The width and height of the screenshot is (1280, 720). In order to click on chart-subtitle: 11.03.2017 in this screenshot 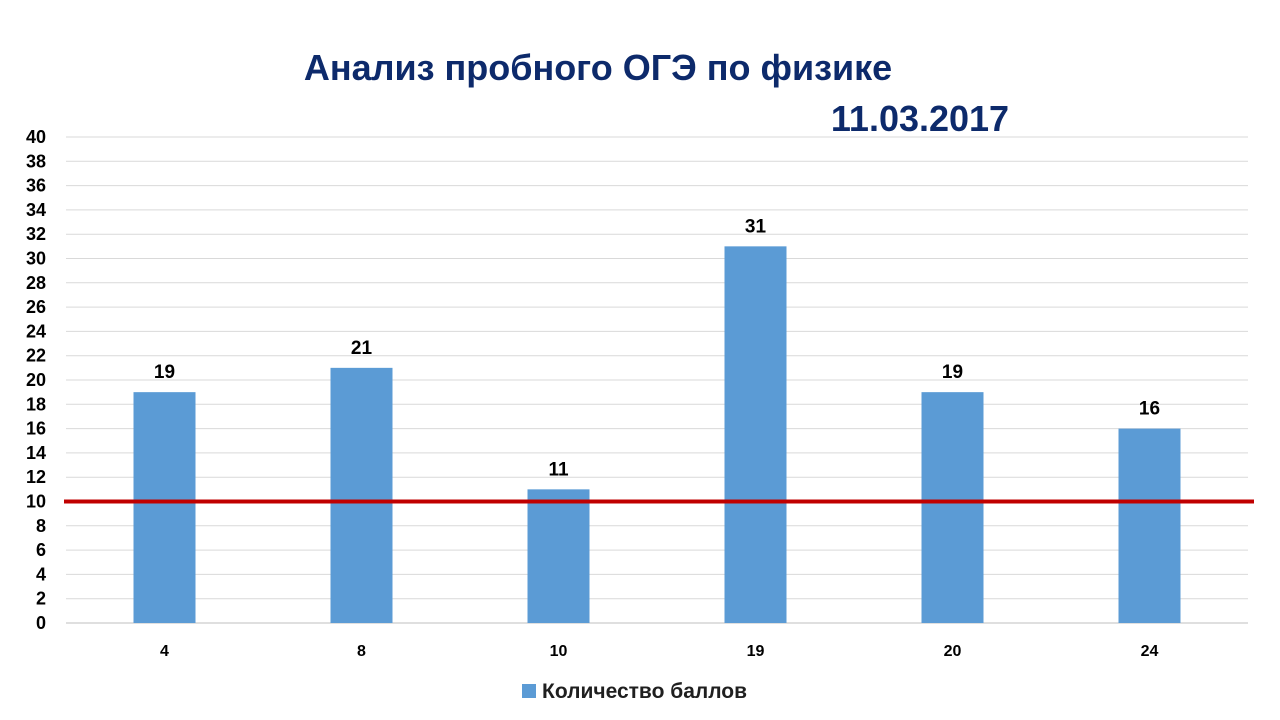, I will do `click(920, 118)`.